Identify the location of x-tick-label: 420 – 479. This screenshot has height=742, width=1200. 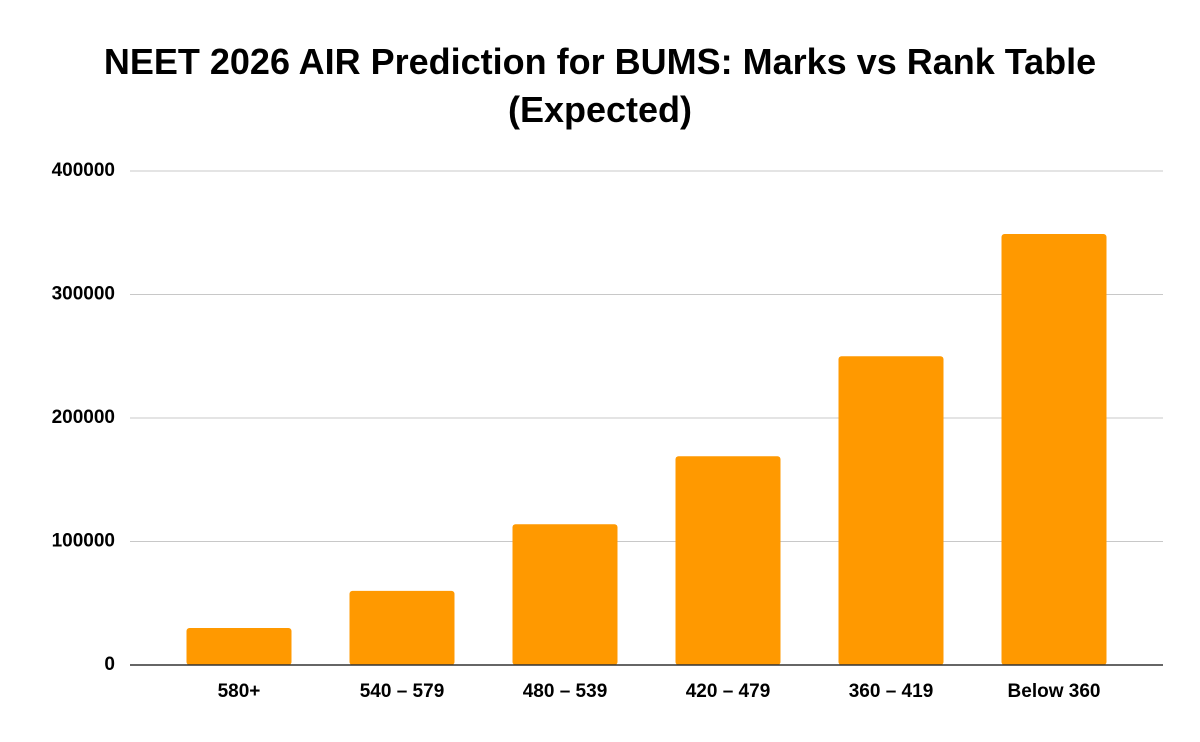
(728, 691).